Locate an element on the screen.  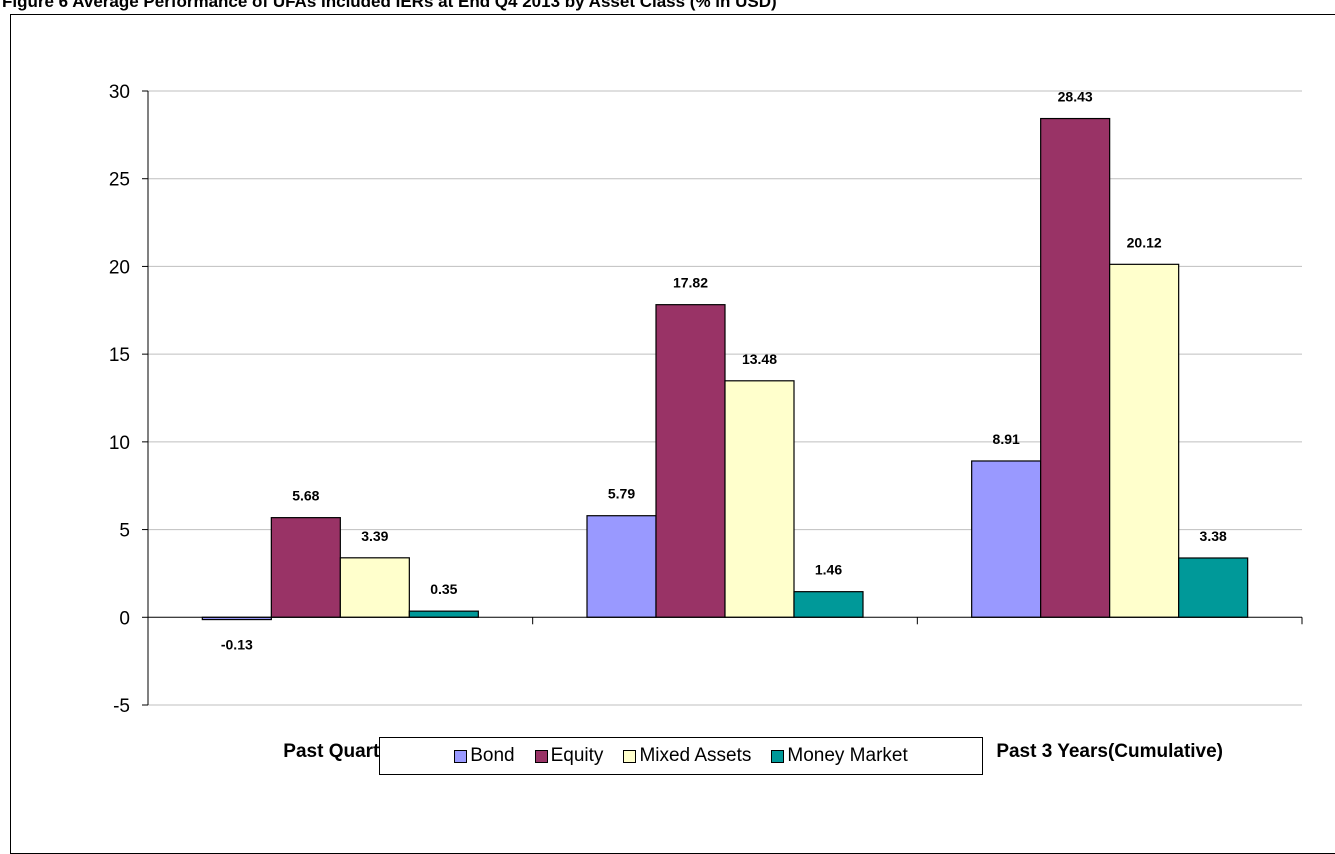
legend-item: Mixed Assets is located at coordinates (687, 756).